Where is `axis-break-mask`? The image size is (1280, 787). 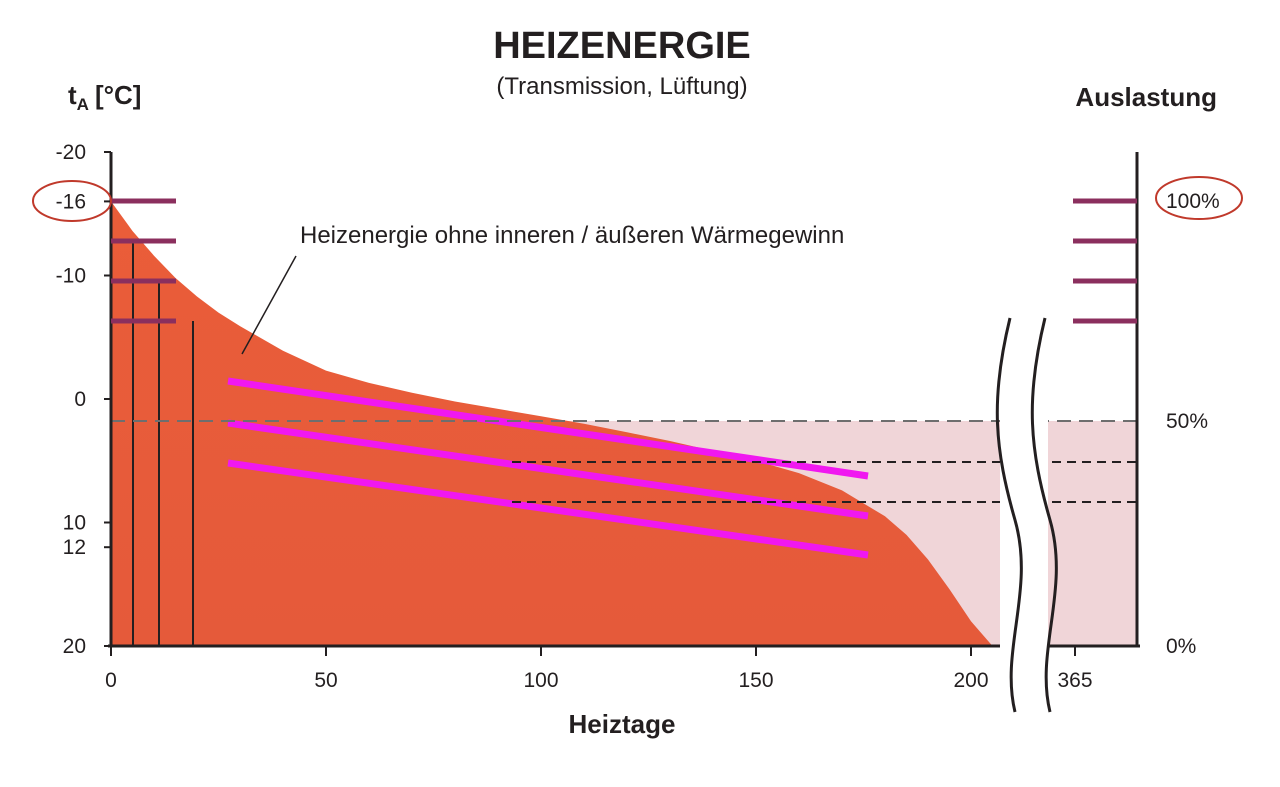
axis-break-mask is located at coordinates (1024, 515).